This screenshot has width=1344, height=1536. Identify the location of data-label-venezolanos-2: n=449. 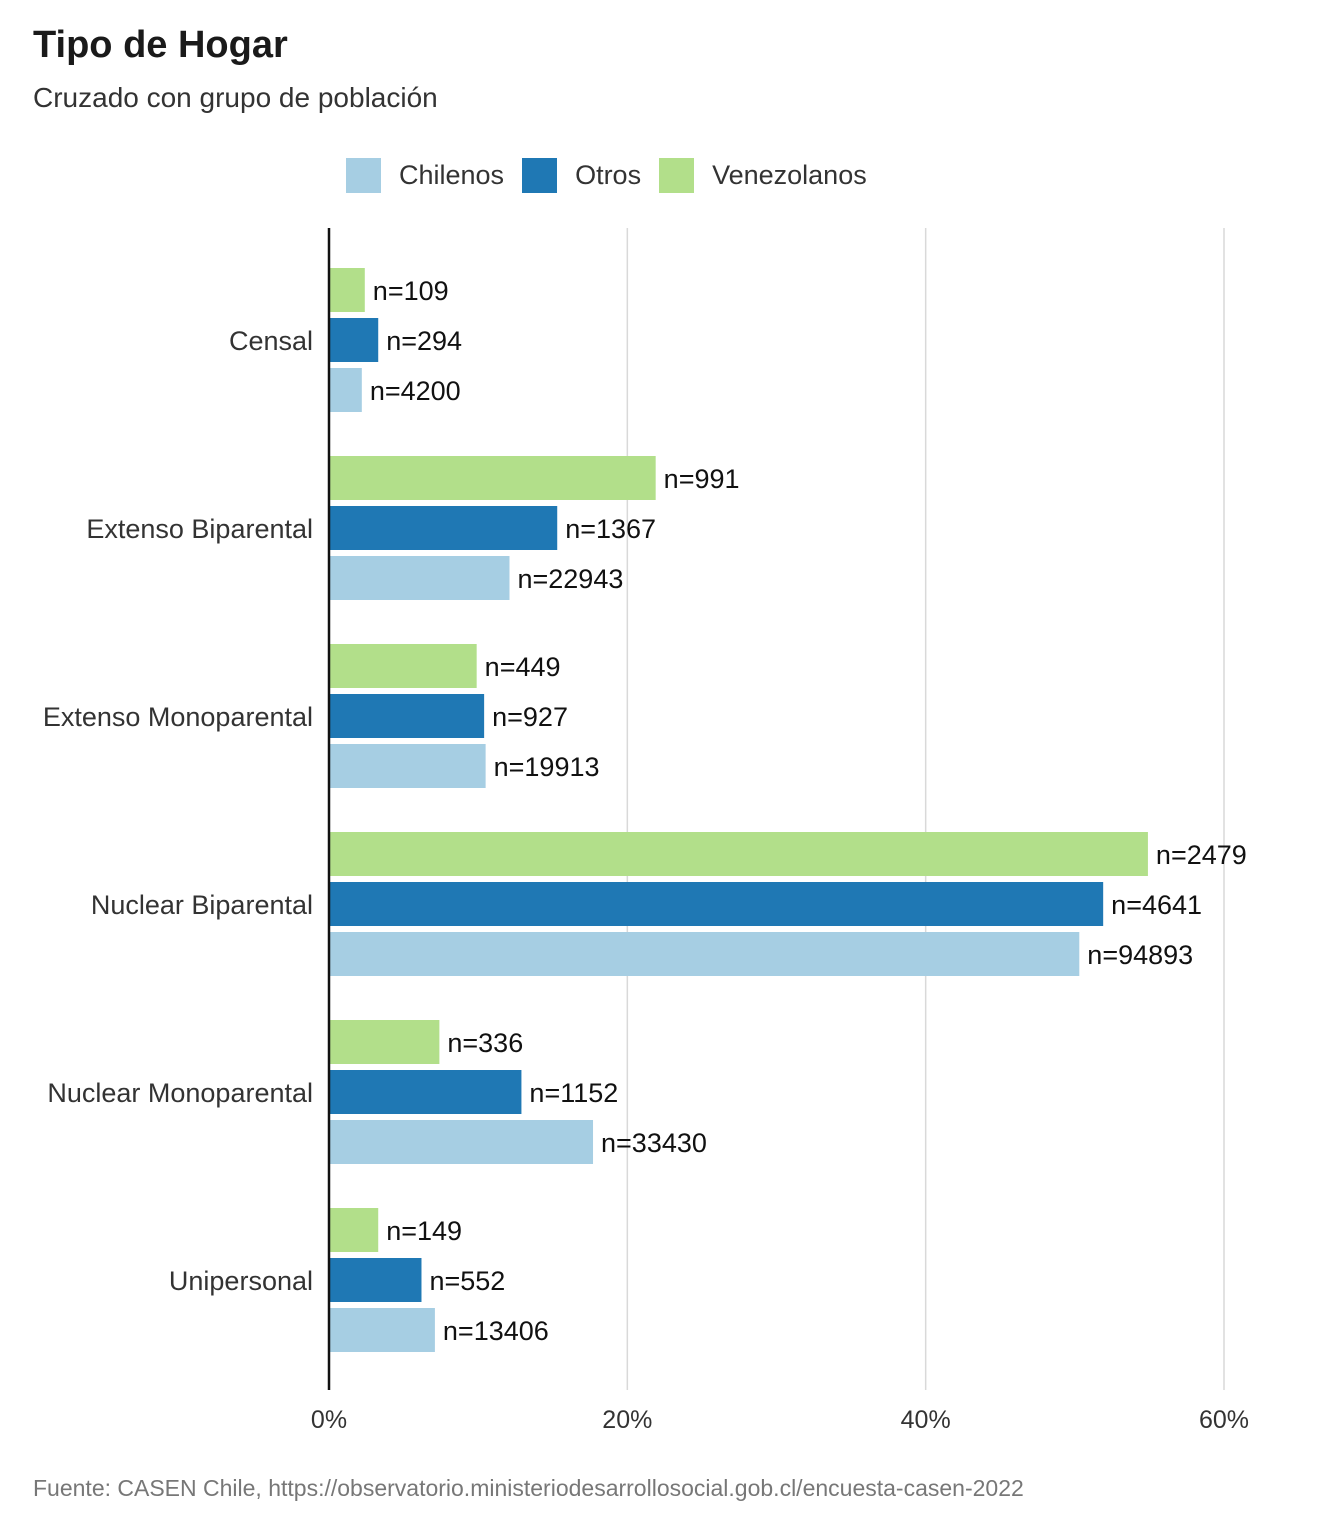
(523, 667).